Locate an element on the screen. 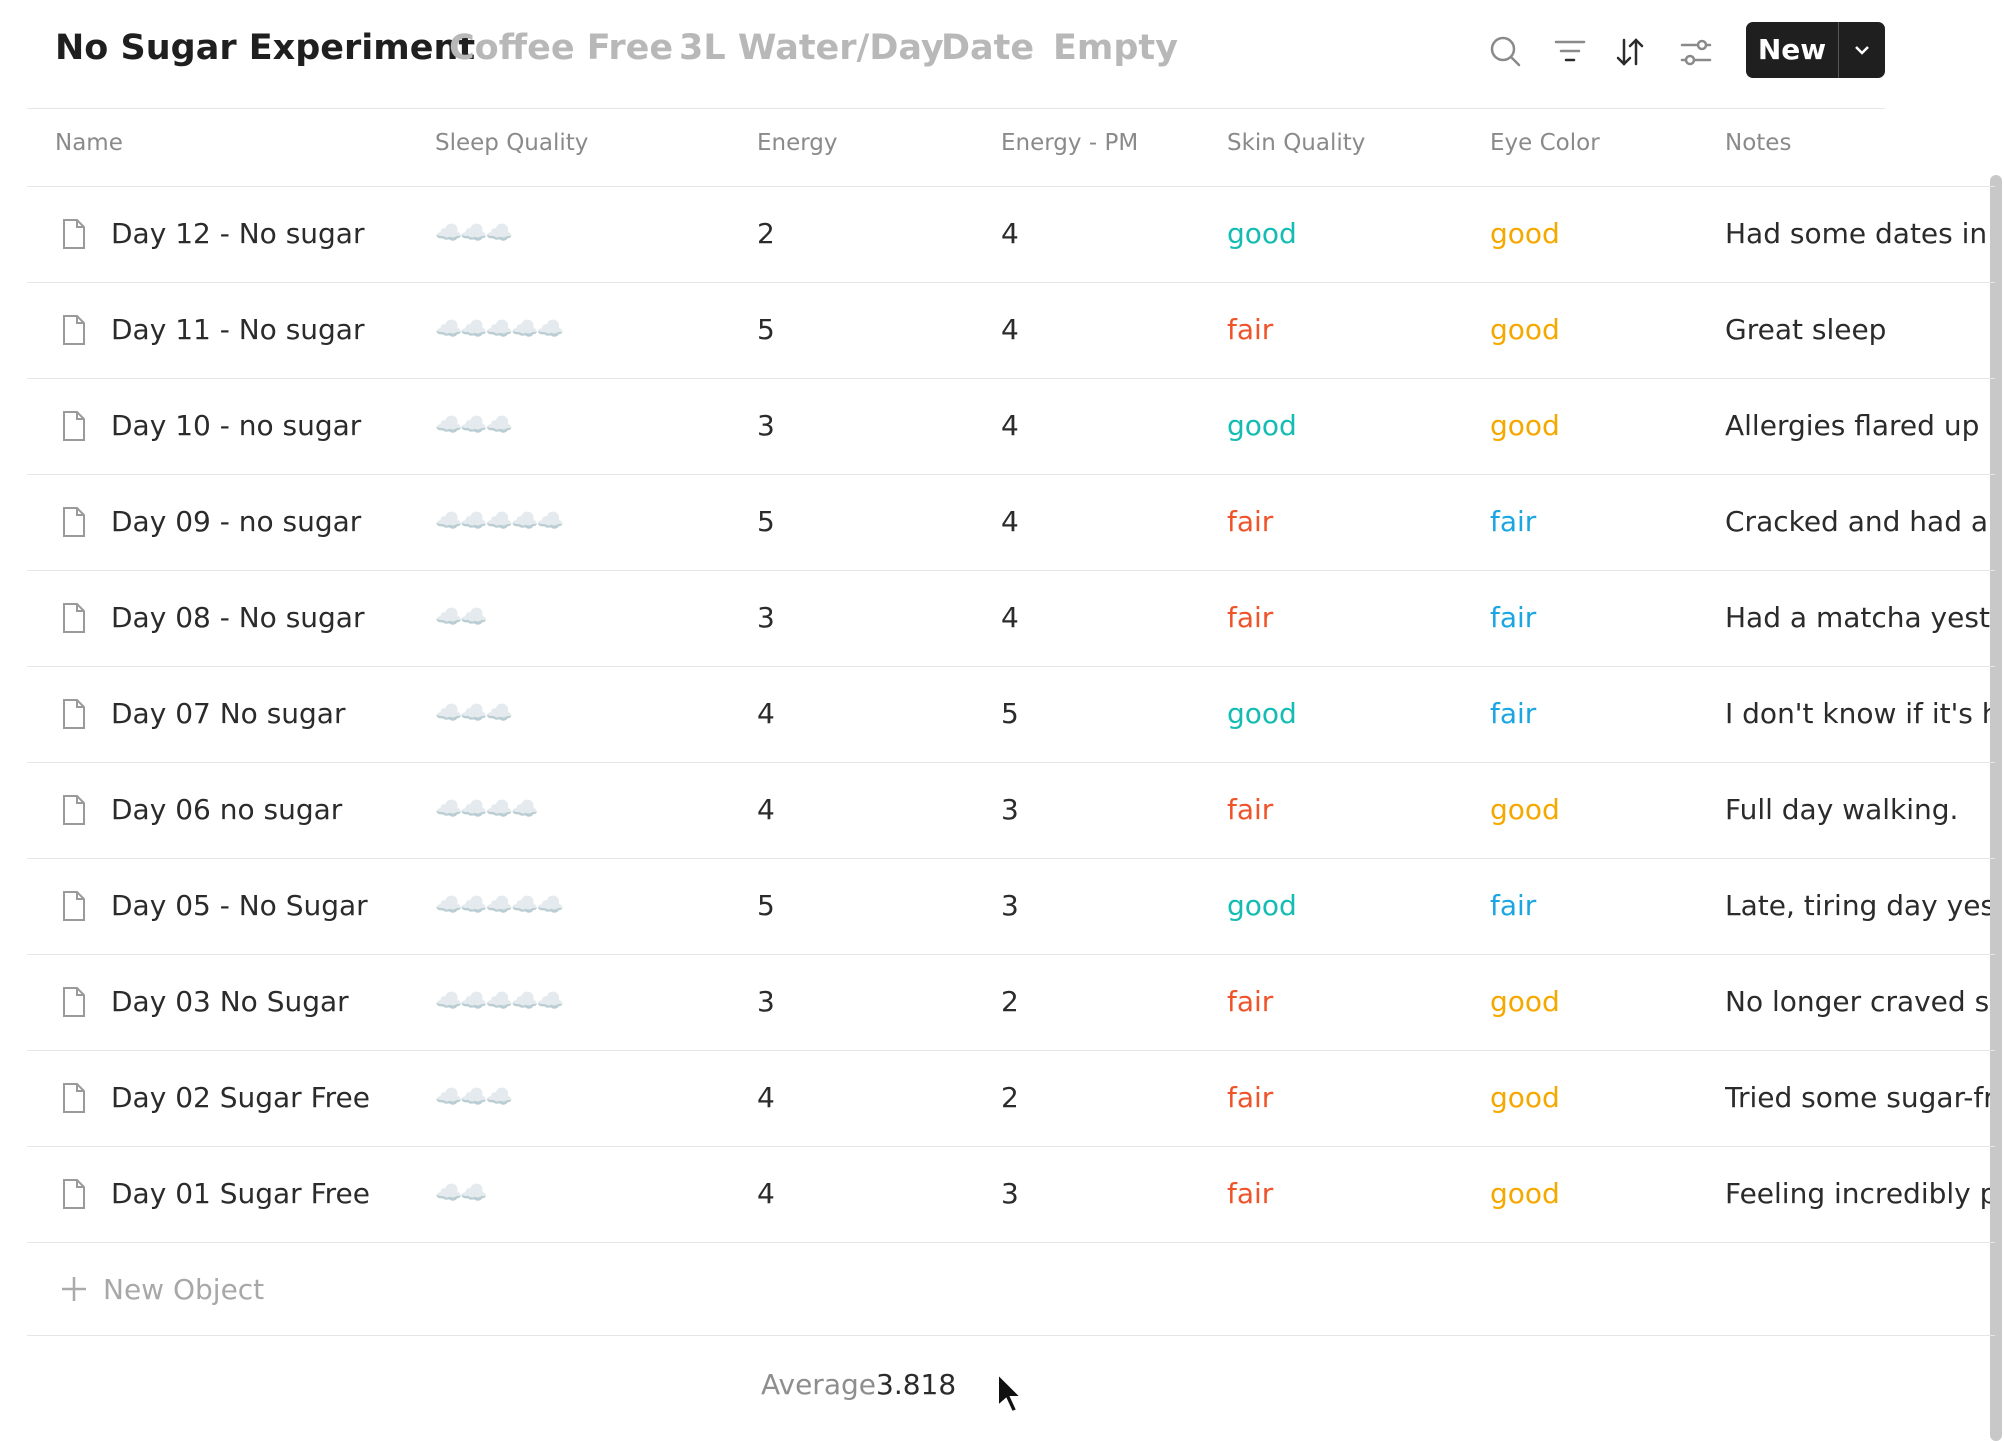  row-name: Day 03 No Sugar is located at coordinates (230, 1001).